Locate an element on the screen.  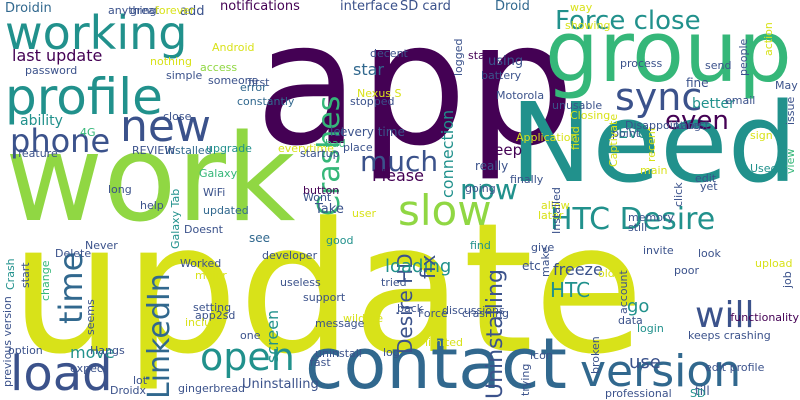
word-start: start is located at coordinates (25, 275).